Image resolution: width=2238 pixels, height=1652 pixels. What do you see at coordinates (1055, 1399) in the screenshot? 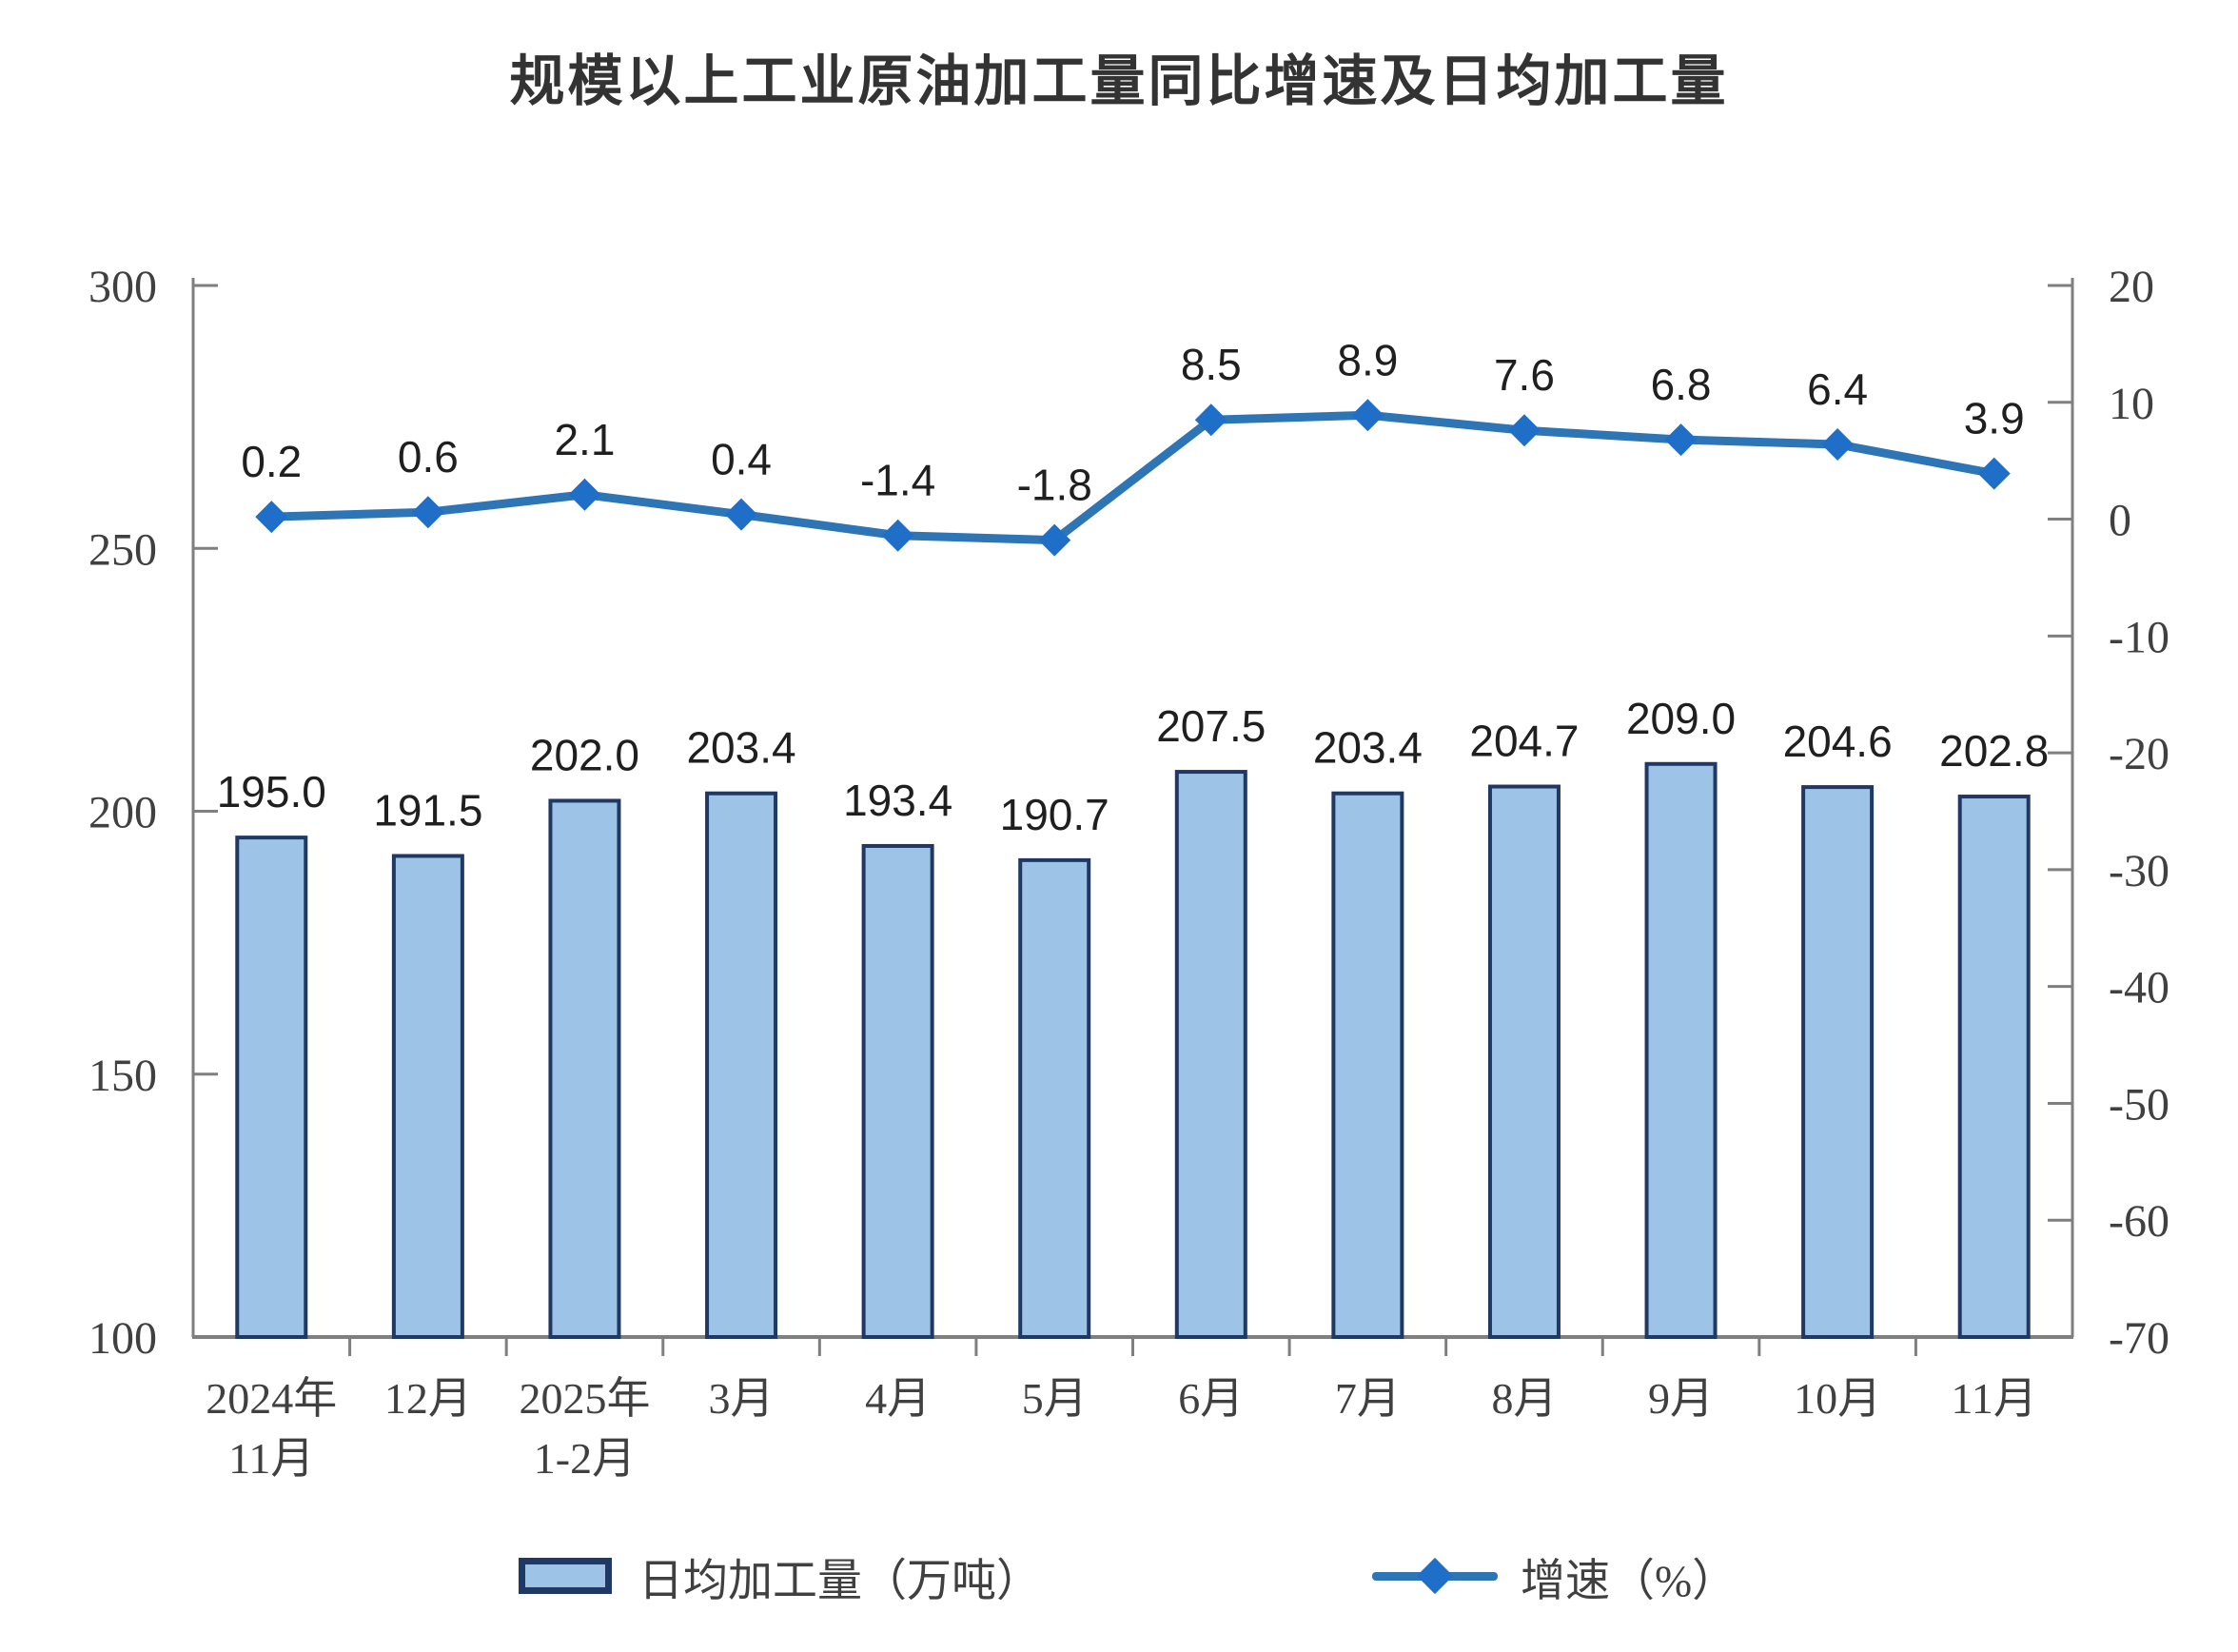
I see `x-axis-label: 5月` at bounding box center [1055, 1399].